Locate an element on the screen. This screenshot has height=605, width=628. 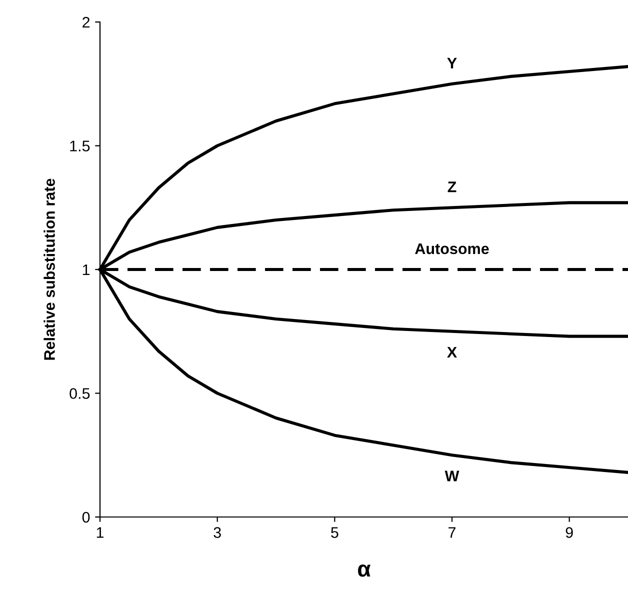
x-tick-label: 5 is located at coordinates (334, 532).